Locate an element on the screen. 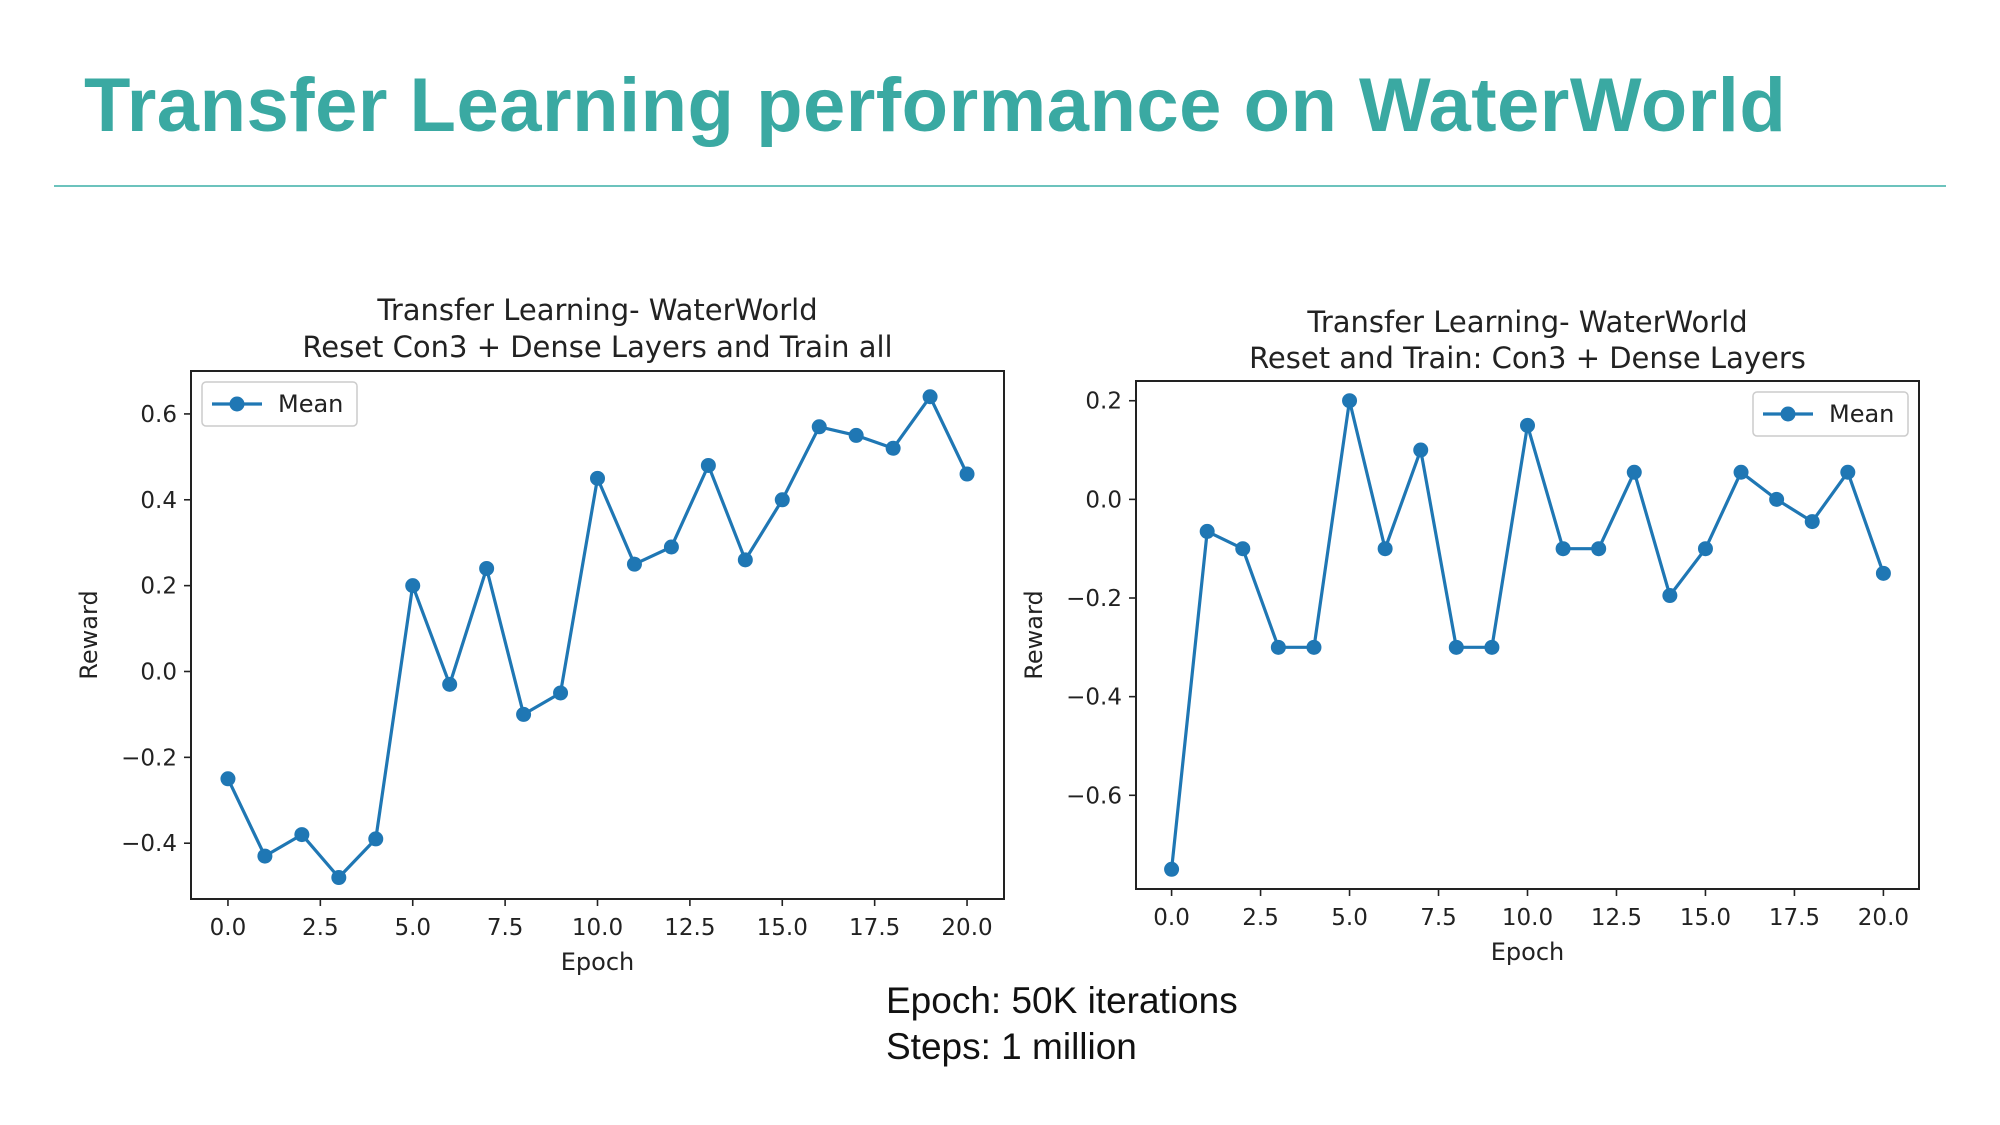 Image resolution: width=2000 pixels, height=1125 pixels. chart1-legend-marker is located at coordinates (237, 404).